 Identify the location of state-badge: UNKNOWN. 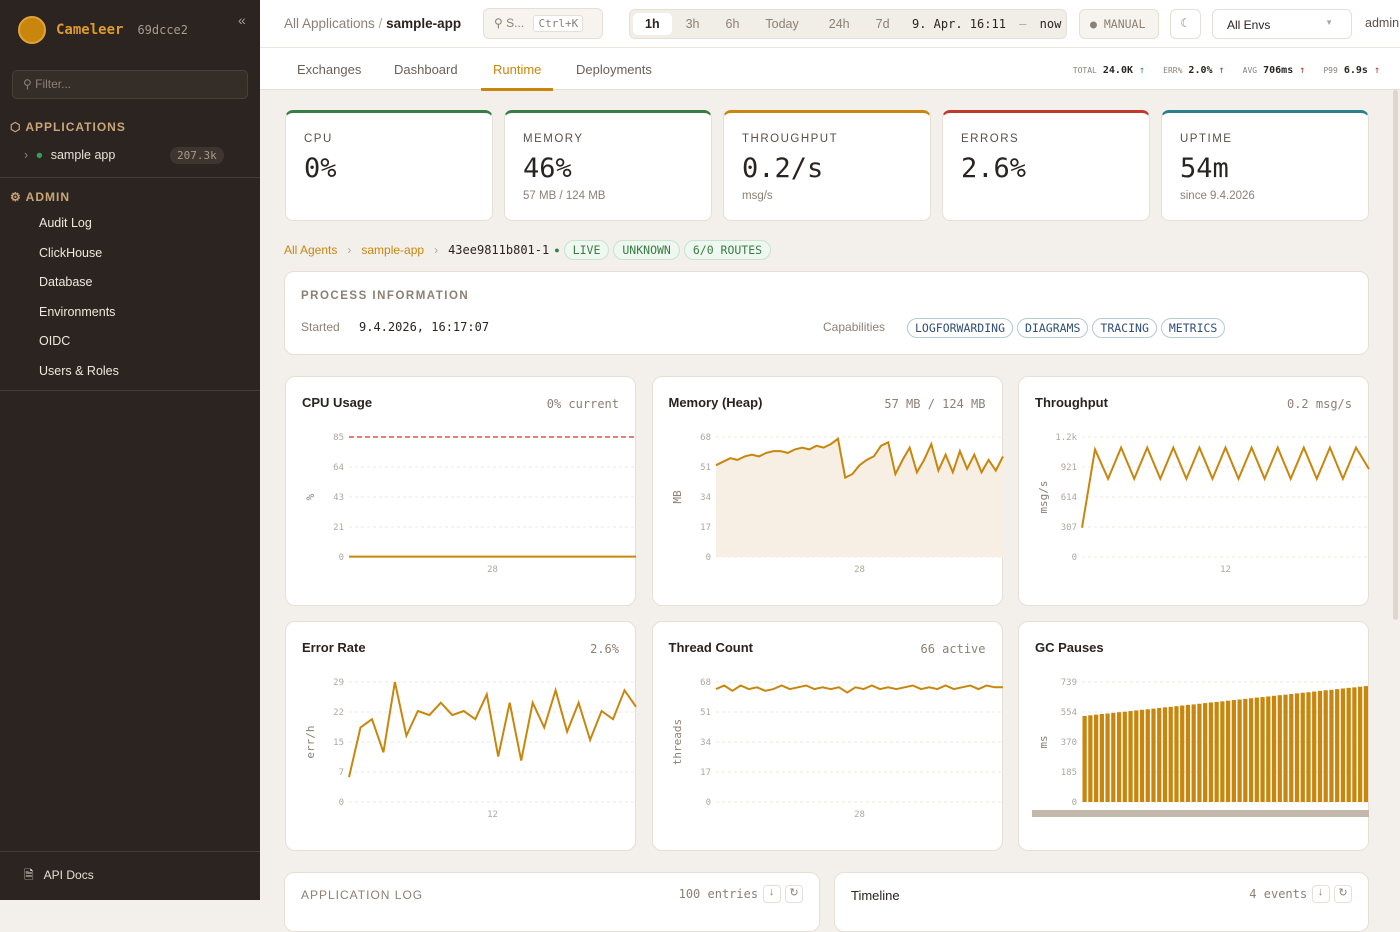
(646, 250).